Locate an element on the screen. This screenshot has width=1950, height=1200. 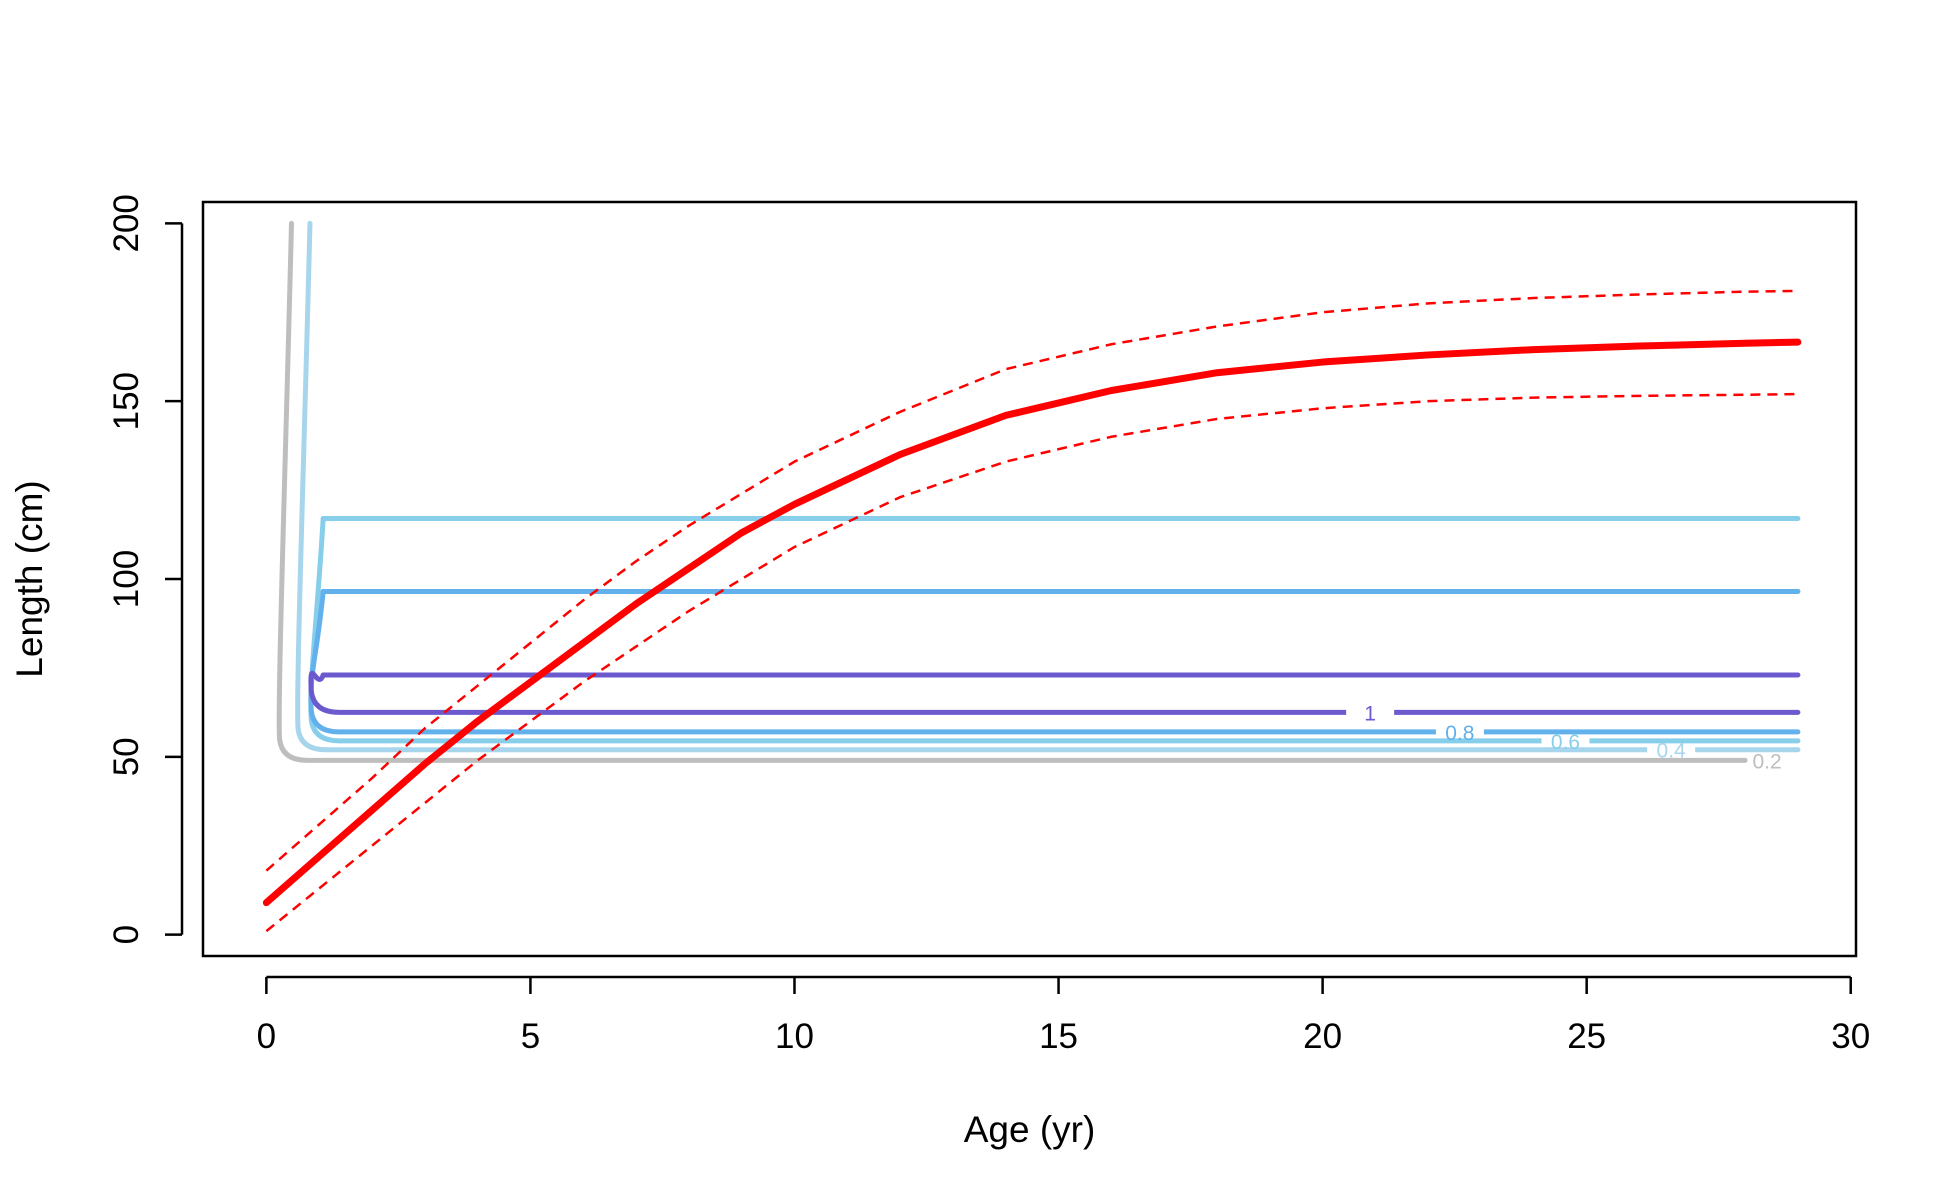
y-tick-label: 0 is located at coordinates (126, 934).